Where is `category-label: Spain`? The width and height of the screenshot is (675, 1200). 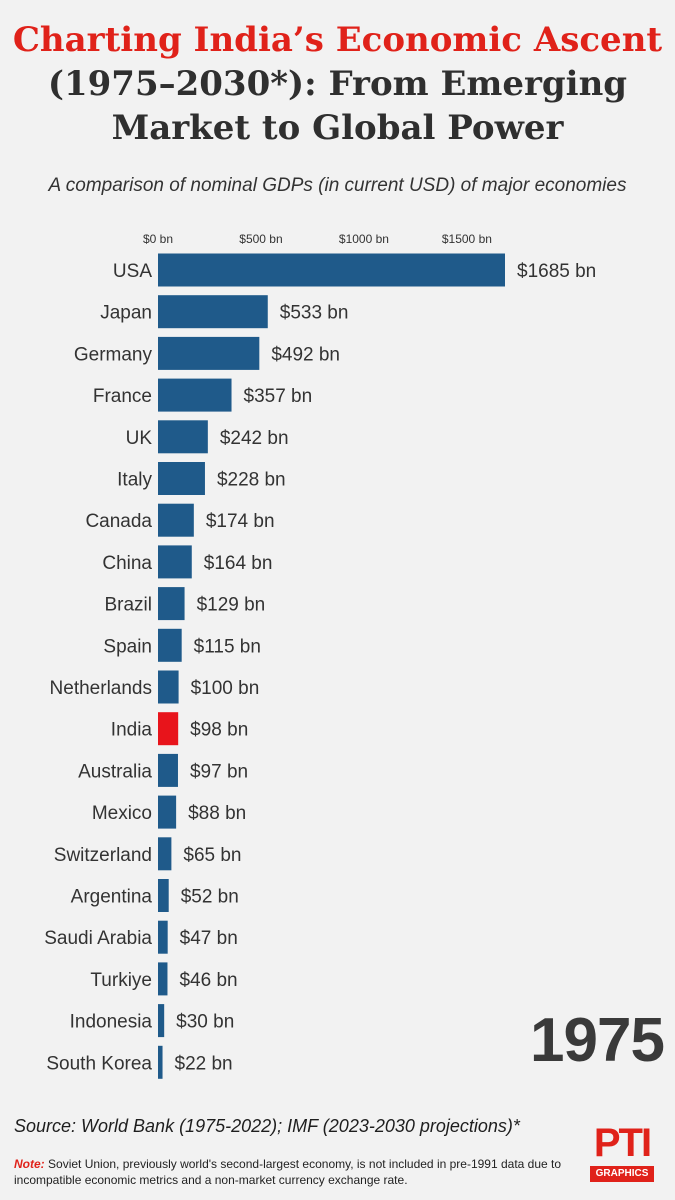
category-label: Spain is located at coordinates (127, 646).